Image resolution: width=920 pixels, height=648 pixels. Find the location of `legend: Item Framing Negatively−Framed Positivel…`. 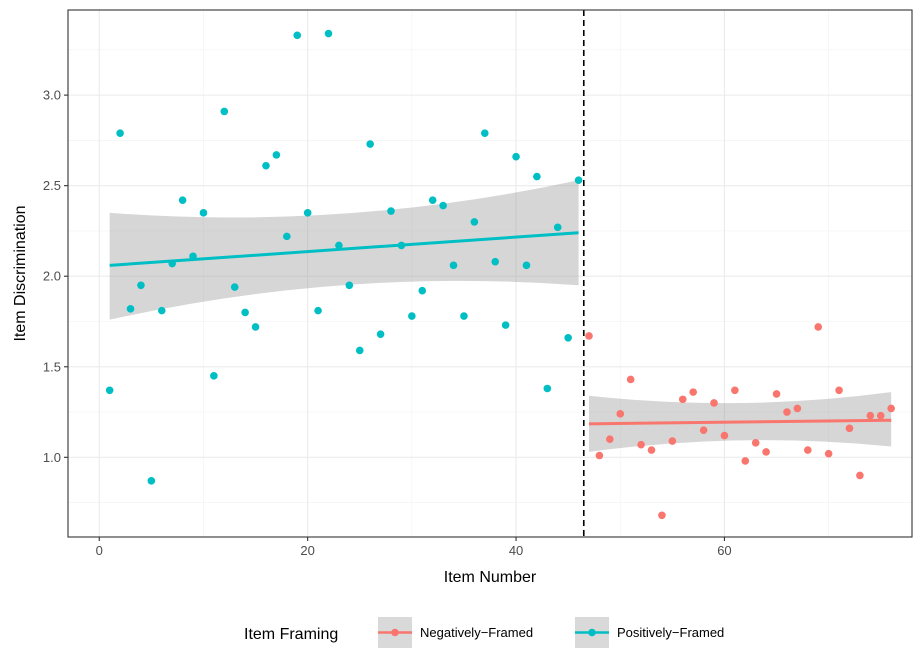

legend: Item Framing Negatively−Framed Positivel… is located at coordinates (484, 632).